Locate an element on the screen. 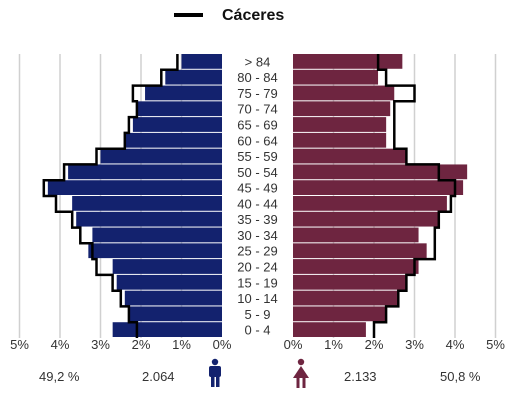 The height and width of the screenshot is (400, 521). female-count: 2.133 is located at coordinates (360, 376).